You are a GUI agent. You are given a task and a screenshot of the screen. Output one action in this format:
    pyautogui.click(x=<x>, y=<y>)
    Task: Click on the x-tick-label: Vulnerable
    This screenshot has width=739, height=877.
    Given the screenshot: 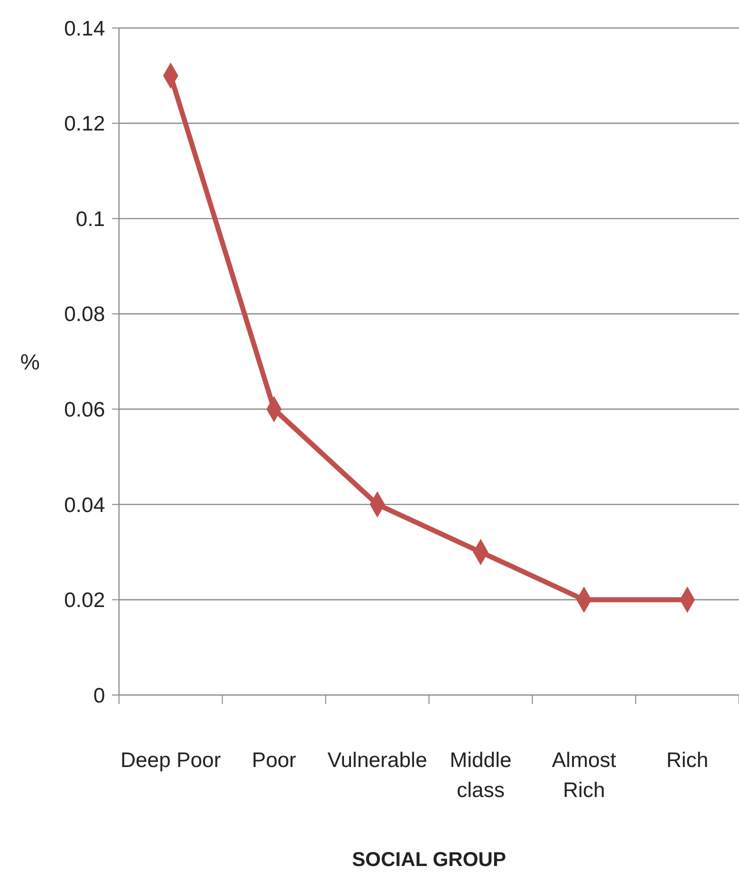 What is the action you would take?
    pyautogui.click(x=378, y=760)
    